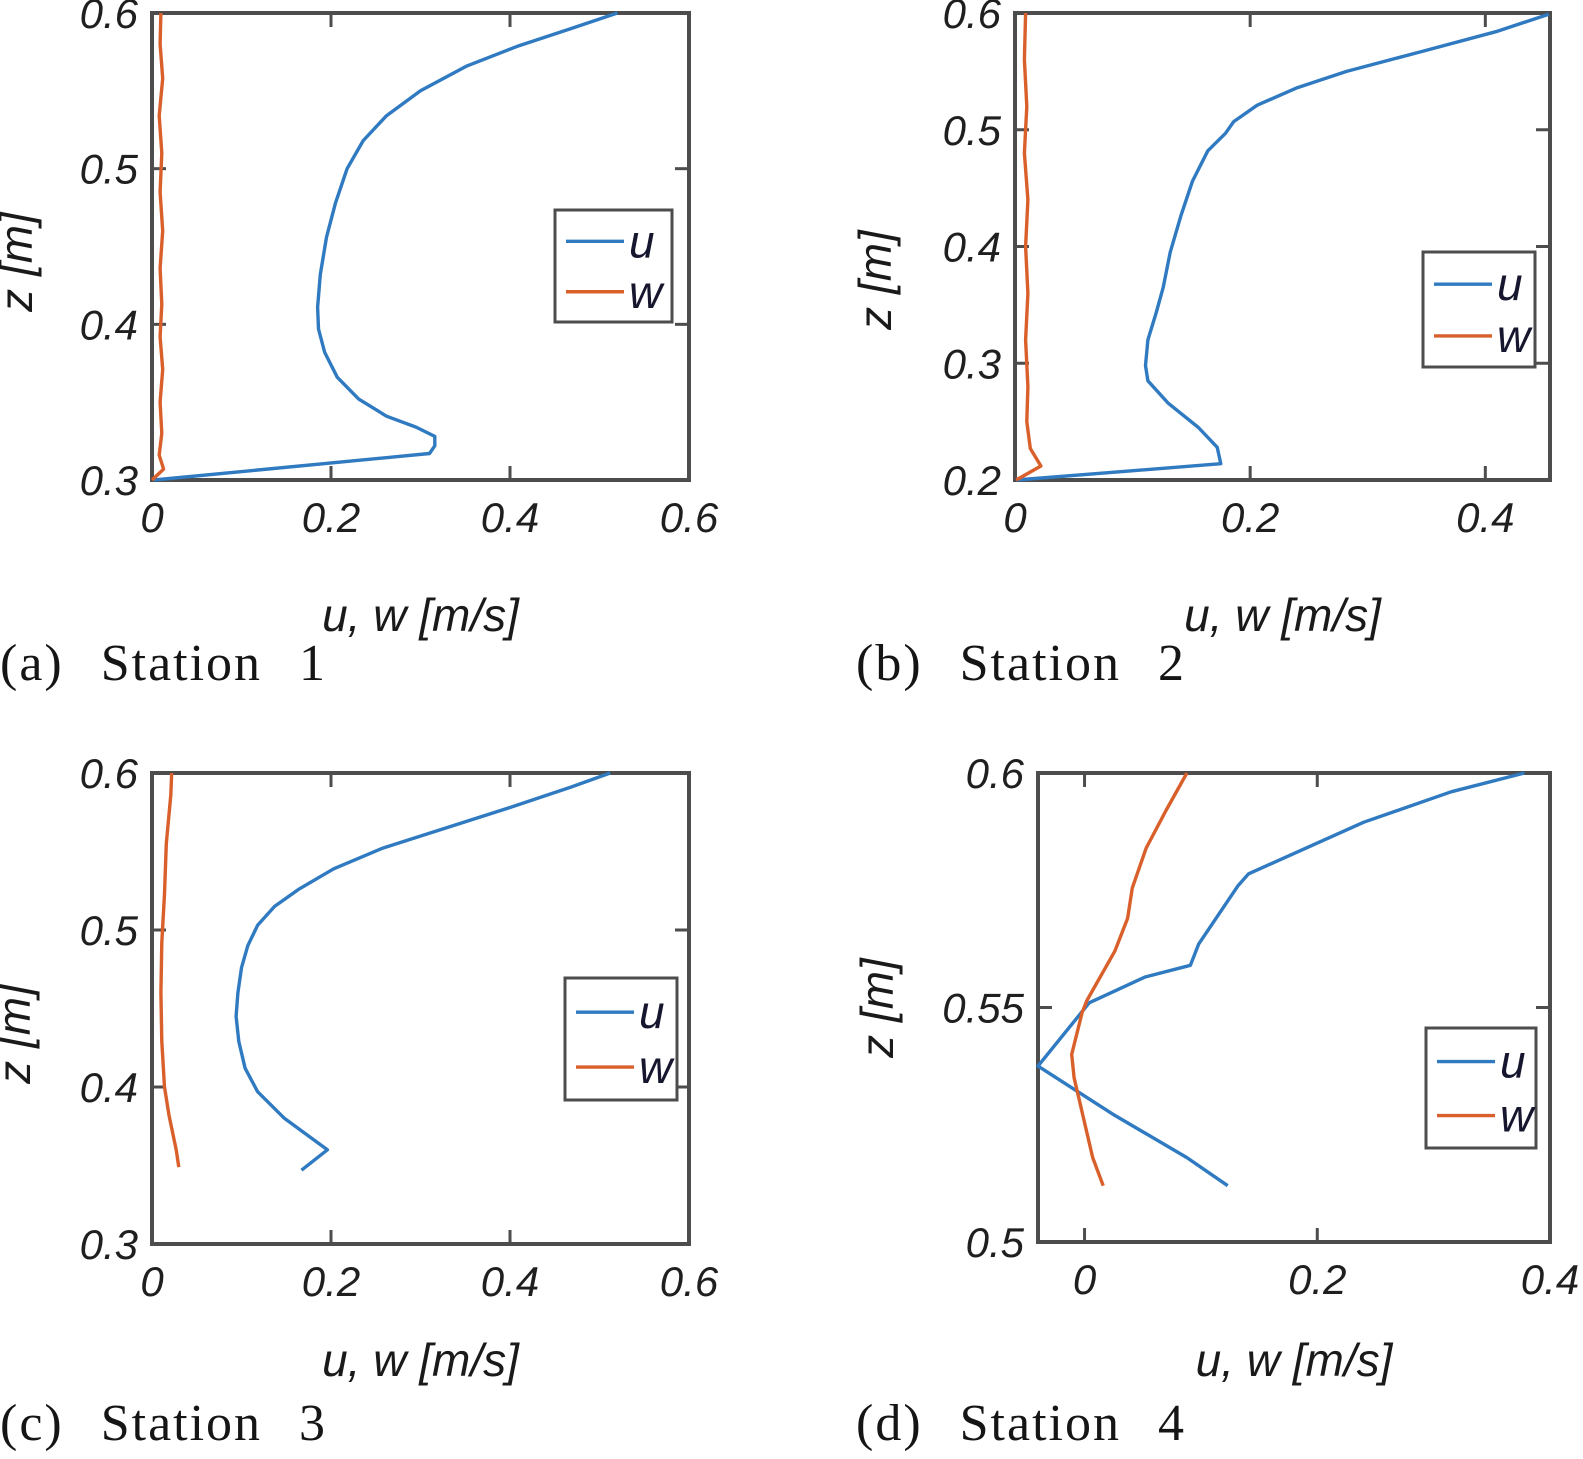 Image resolution: width=1583 pixels, height=1459 pixels. What do you see at coordinates (164, 663) in the screenshot?
I see `caption-station-1: (a) Station 1` at bounding box center [164, 663].